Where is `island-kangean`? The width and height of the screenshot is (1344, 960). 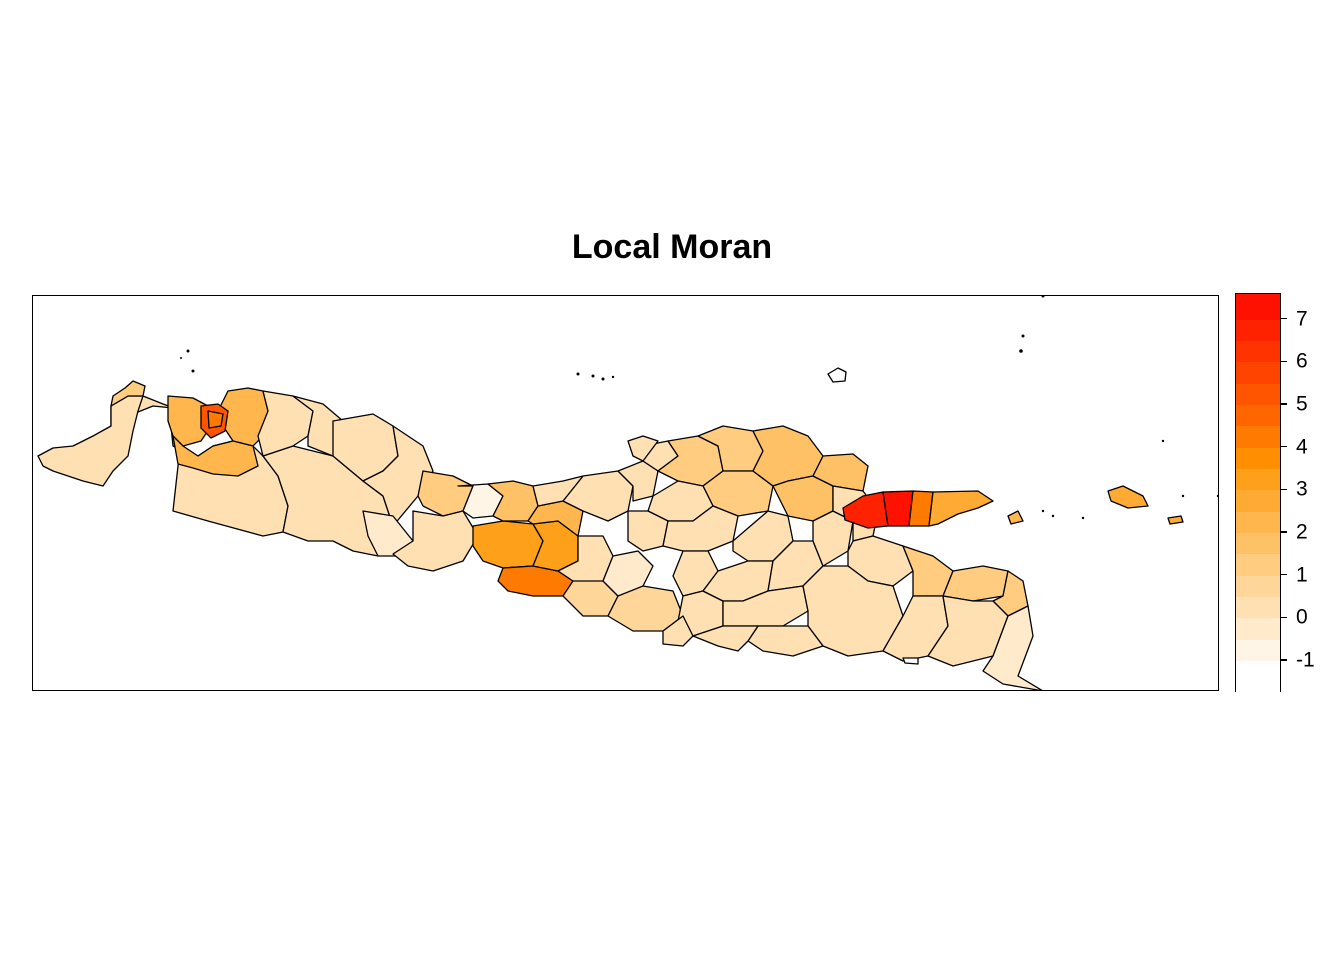 island-kangean is located at coordinates (1128, 497).